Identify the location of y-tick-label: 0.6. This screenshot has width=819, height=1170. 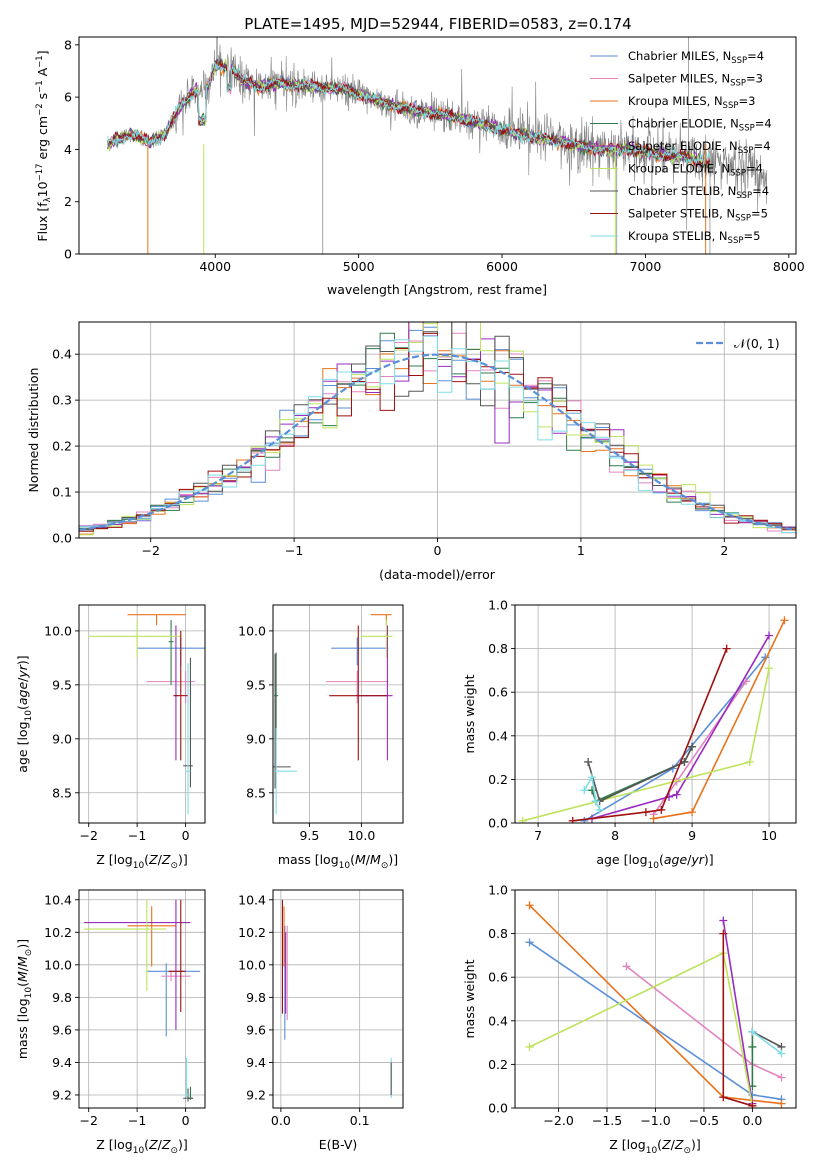
(498, 692).